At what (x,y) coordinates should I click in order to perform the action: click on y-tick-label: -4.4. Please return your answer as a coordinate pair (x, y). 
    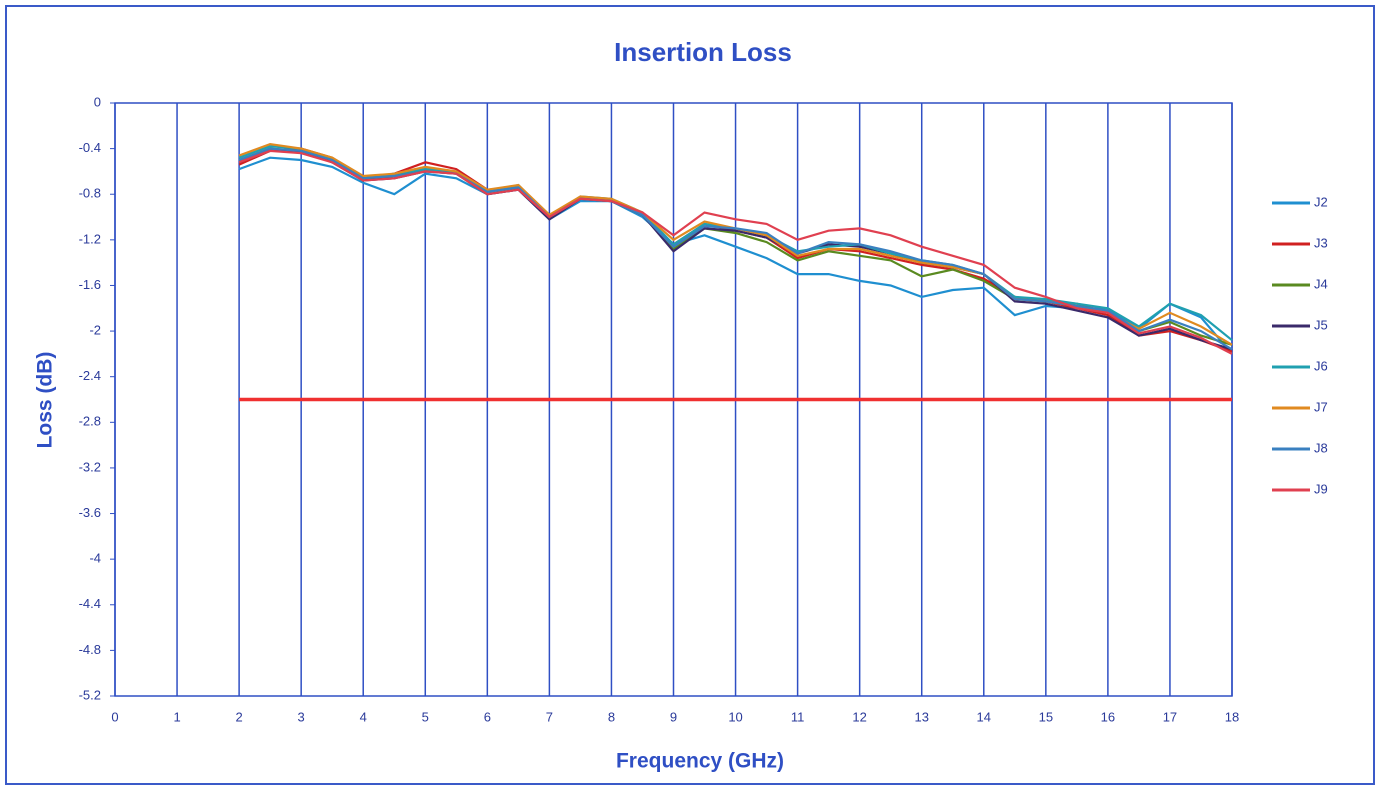
    Looking at the image, I should click on (90, 603).